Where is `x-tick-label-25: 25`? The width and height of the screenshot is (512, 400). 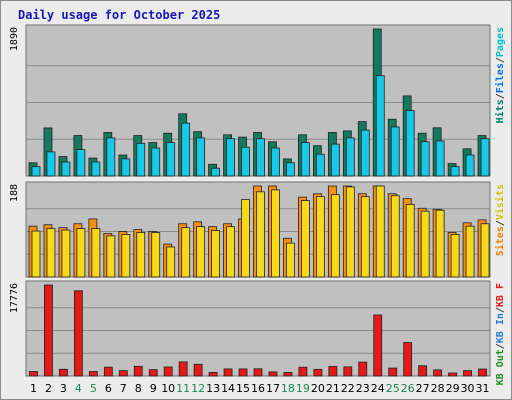
x-tick-label-25: 25 is located at coordinates (393, 388).